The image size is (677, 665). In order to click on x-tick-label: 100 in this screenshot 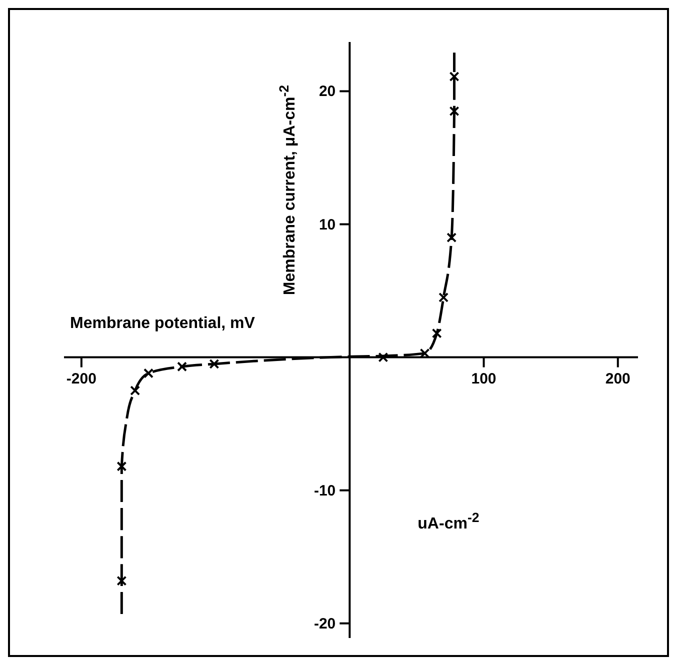, I will do `click(483, 379)`.